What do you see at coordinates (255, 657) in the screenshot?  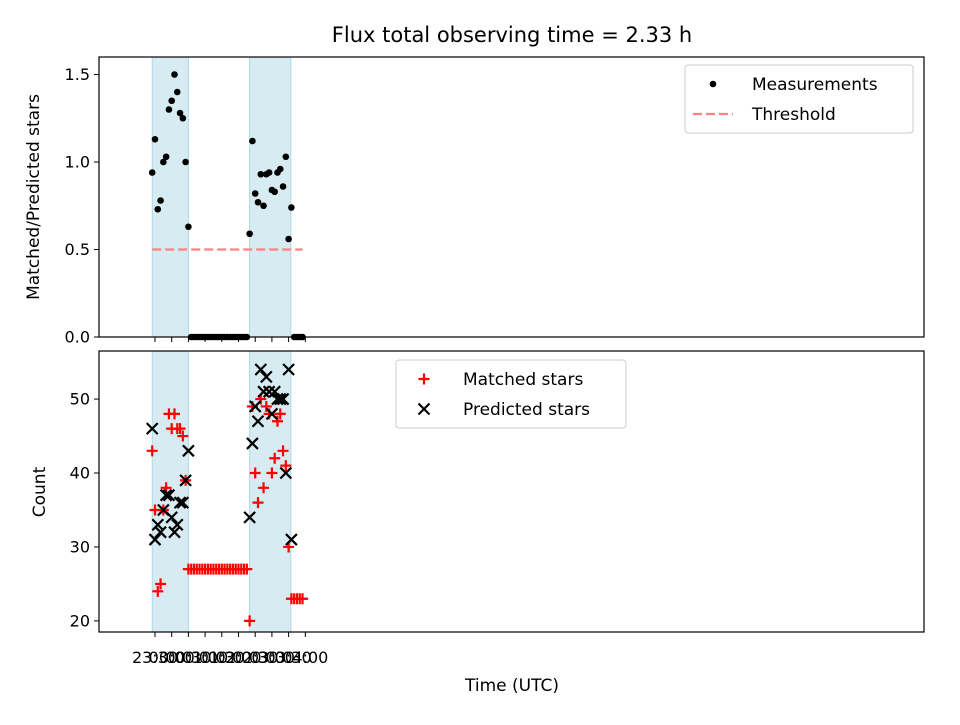 I see `x-tick-label: 02:30` at bounding box center [255, 657].